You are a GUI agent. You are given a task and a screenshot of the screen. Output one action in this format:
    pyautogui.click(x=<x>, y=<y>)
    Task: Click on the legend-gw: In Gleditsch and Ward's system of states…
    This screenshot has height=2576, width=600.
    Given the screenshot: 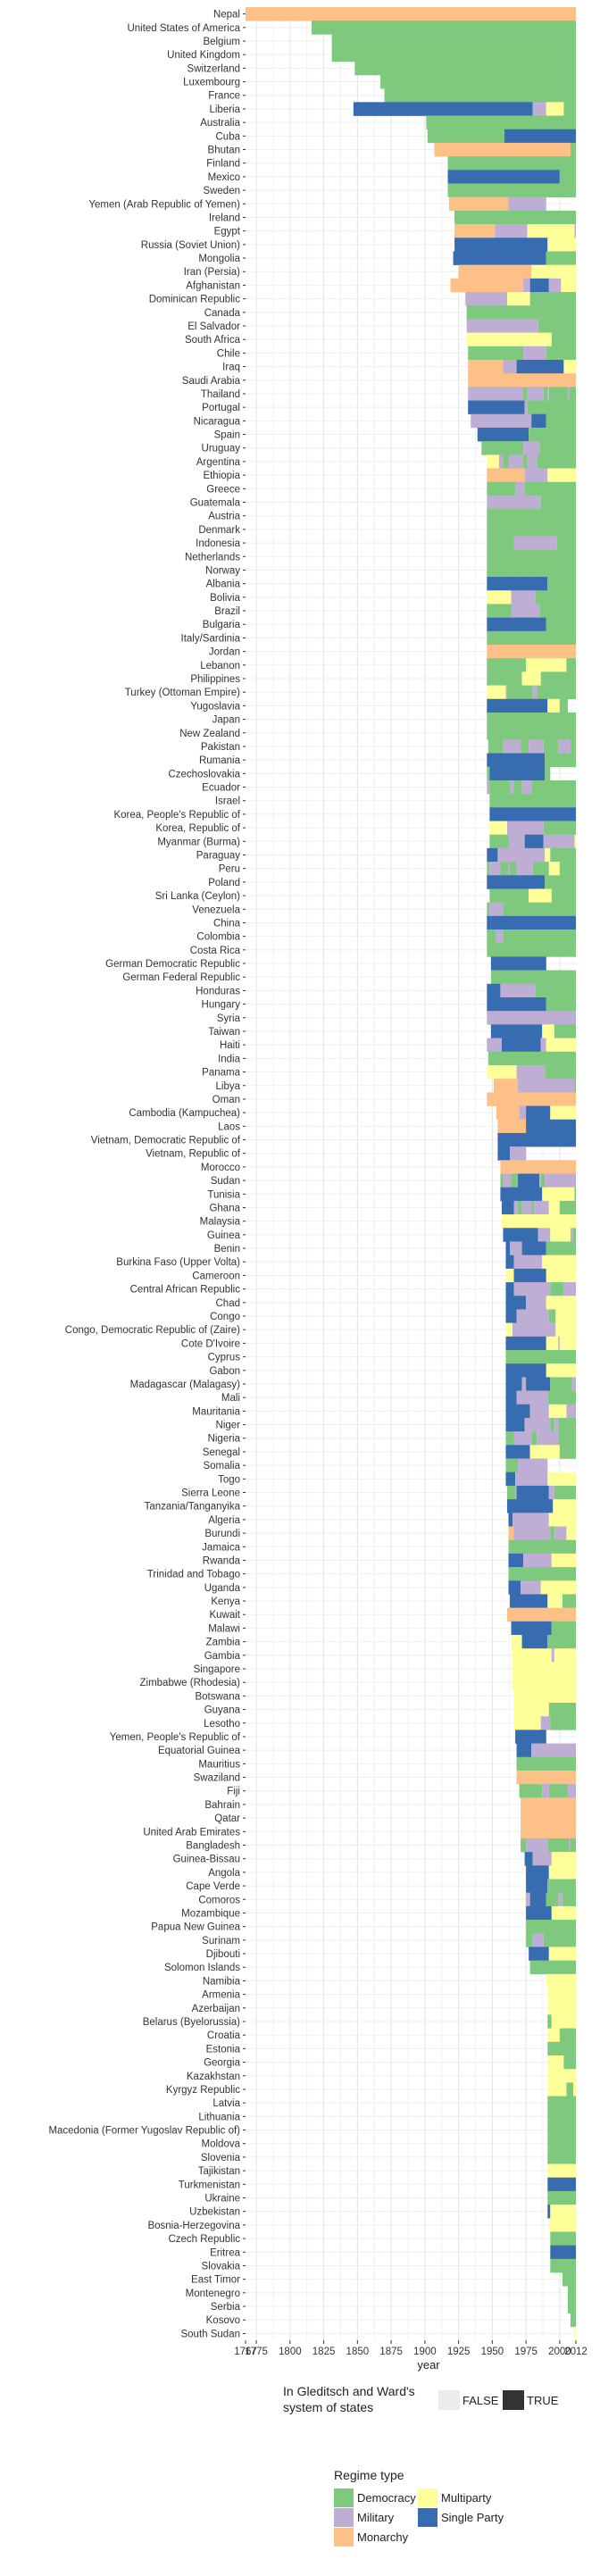 What is the action you would take?
    pyautogui.click(x=421, y=2399)
    